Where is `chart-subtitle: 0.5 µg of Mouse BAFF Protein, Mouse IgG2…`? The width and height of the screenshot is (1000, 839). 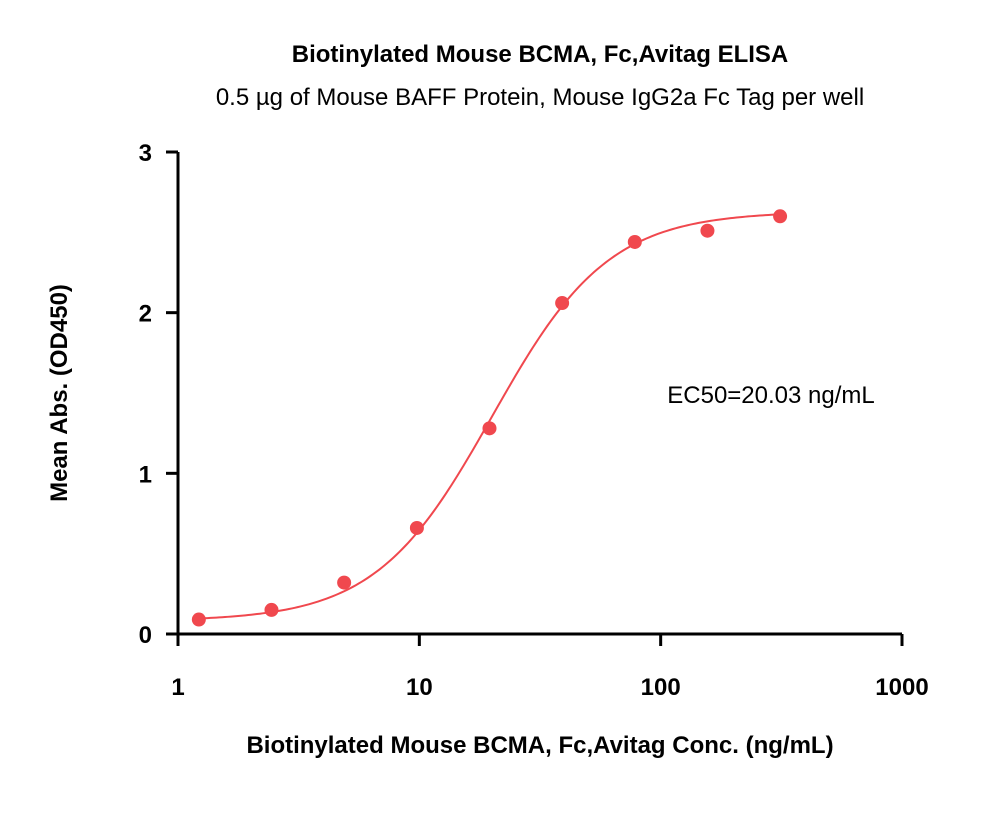
chart-subtitle: 0.5 µg of Mouse BAFF Protein, Mouse IgG2… is located at coordinates (540, 97).